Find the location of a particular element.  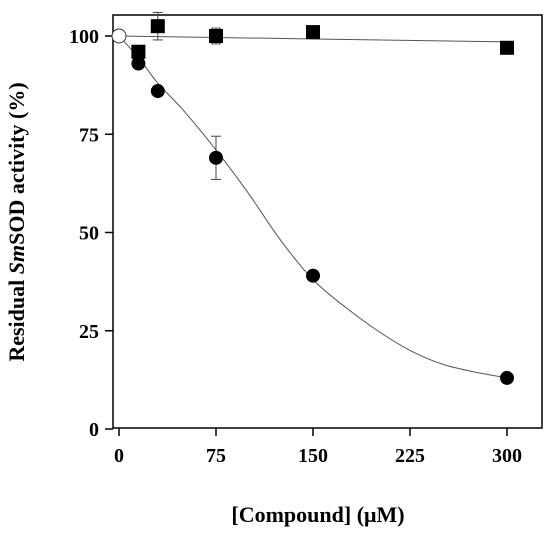

y-axis: 0 25 50 75 100 is located at coordinates (91, 233).